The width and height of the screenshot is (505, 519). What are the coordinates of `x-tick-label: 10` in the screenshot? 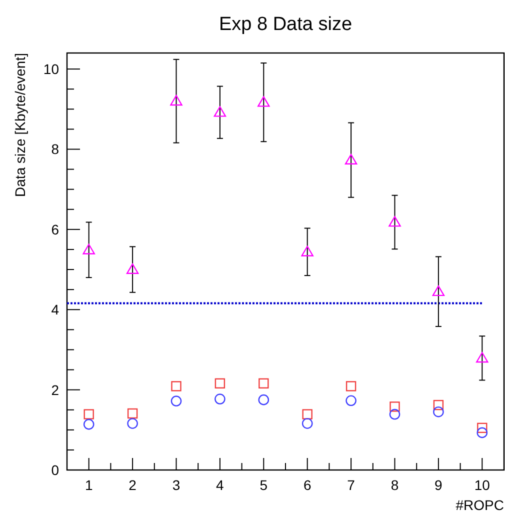 It's located at (482, 485).